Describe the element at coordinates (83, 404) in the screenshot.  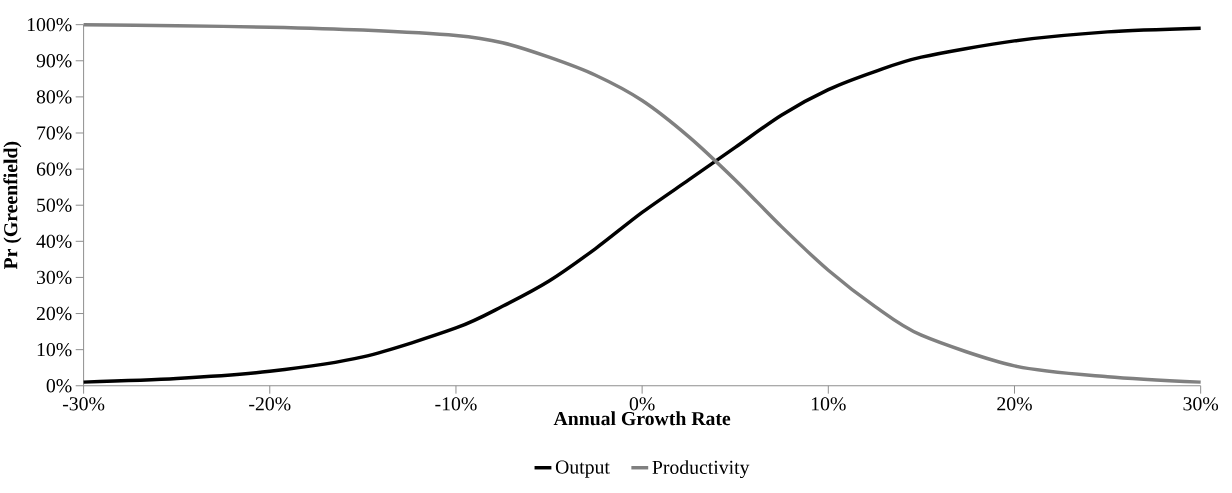
I see `x-tick-label: -30%` at that location.